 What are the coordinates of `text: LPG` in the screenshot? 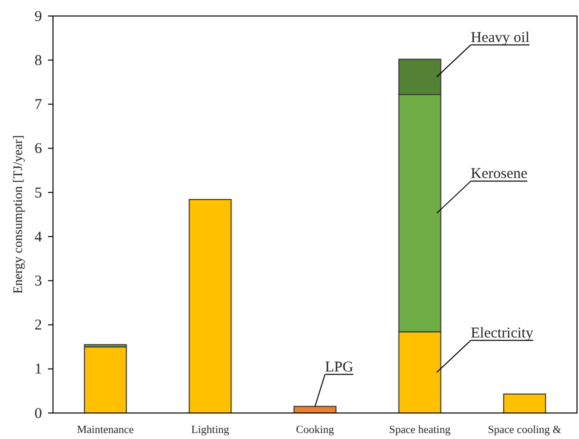 It's located at (339, 367).